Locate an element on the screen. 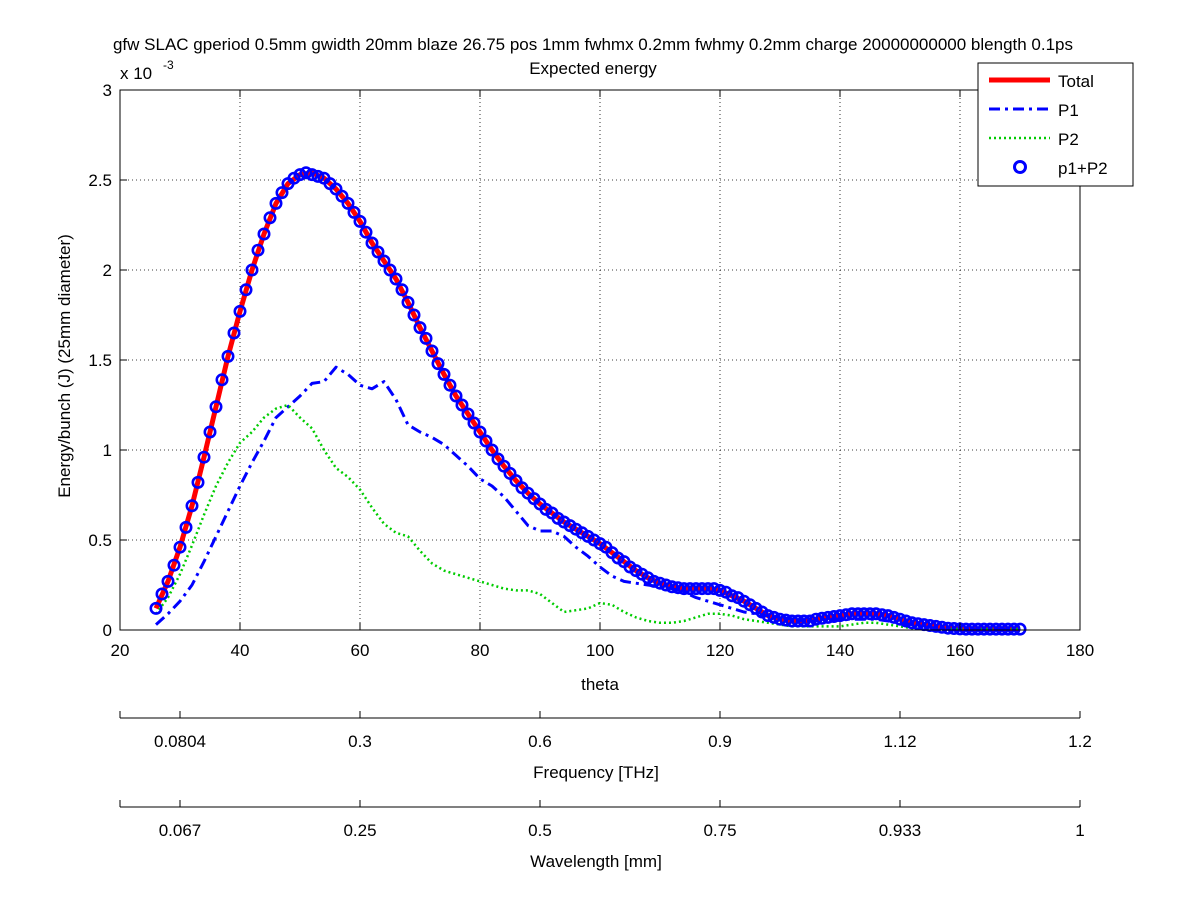  wavelength-axis-tick-label: 0.5 is located at coordinates (540, 830).